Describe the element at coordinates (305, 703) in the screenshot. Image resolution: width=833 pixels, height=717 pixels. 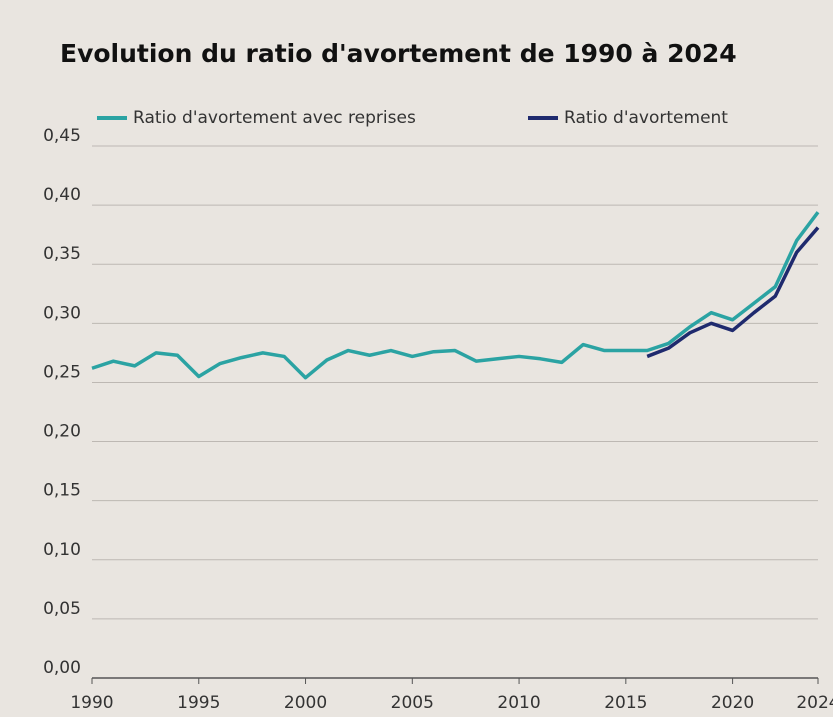
I see `x-tick-label: 2000` at that location.